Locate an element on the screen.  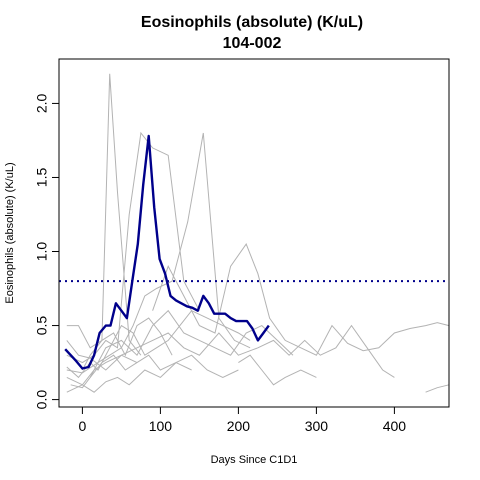
x-tick-label: 400 is located at coordinates (395, 426).